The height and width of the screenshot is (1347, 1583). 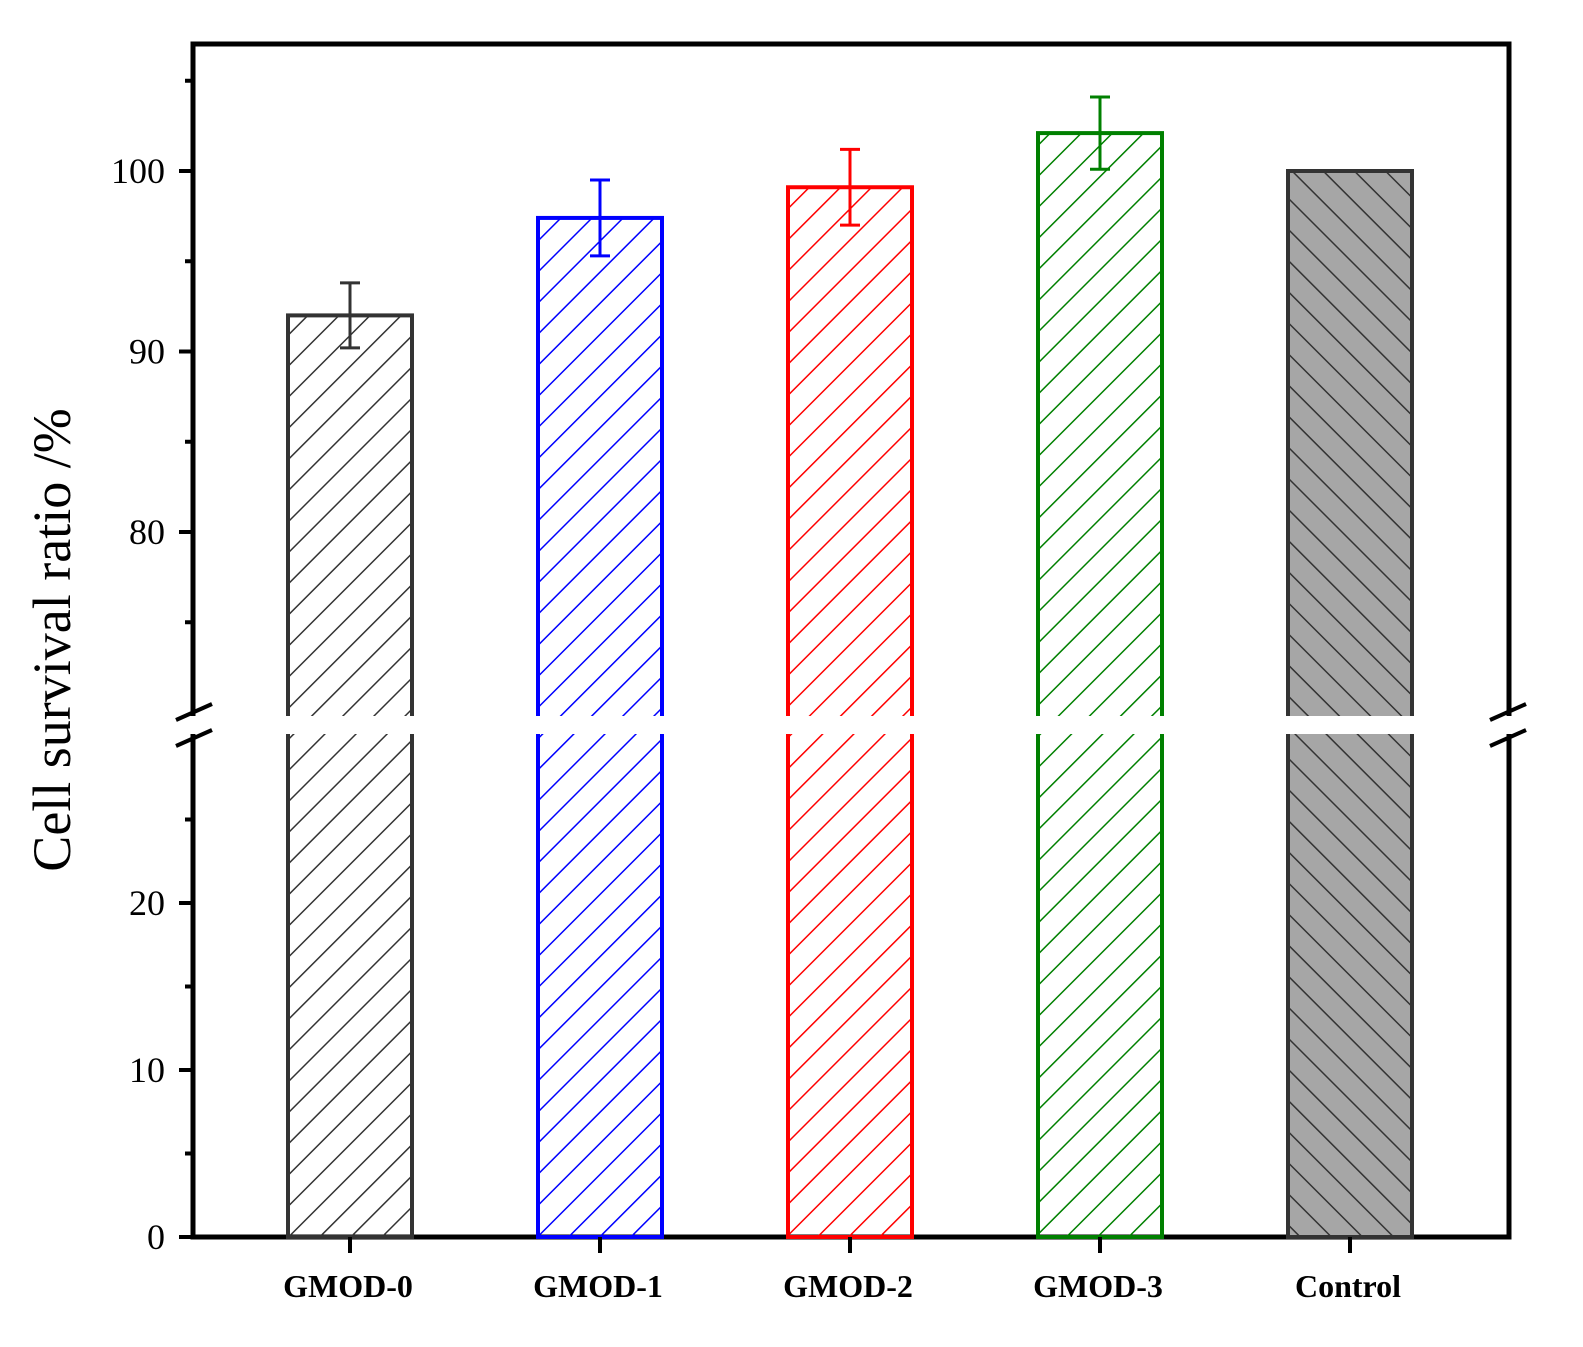 What do you see at coordinates (848, 1286) in the screenshot?
I see `x-tick-label-GMOD-2: GMOD-2` at bounding box center [848, 1286].